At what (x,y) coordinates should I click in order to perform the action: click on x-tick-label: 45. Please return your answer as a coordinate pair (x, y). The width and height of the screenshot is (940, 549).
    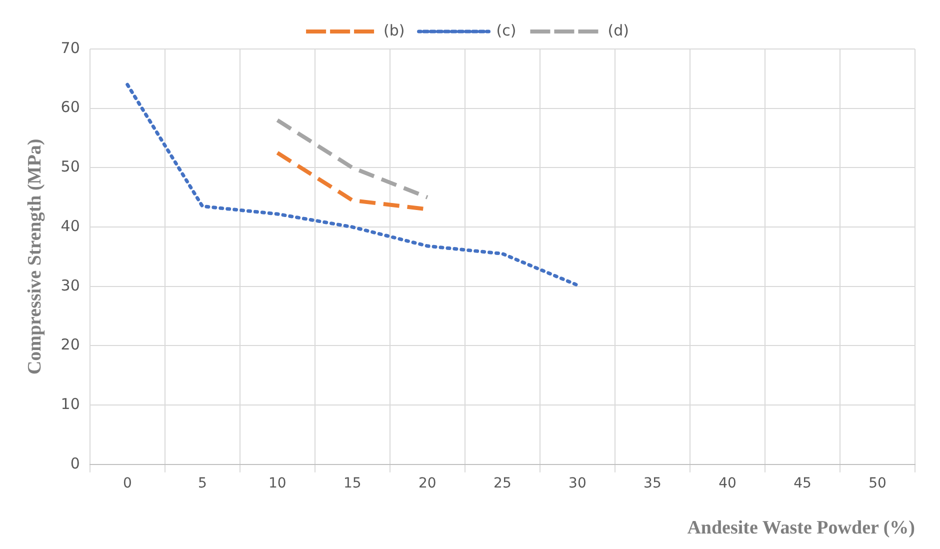
    Looking at the image, I should click on (803, 483).